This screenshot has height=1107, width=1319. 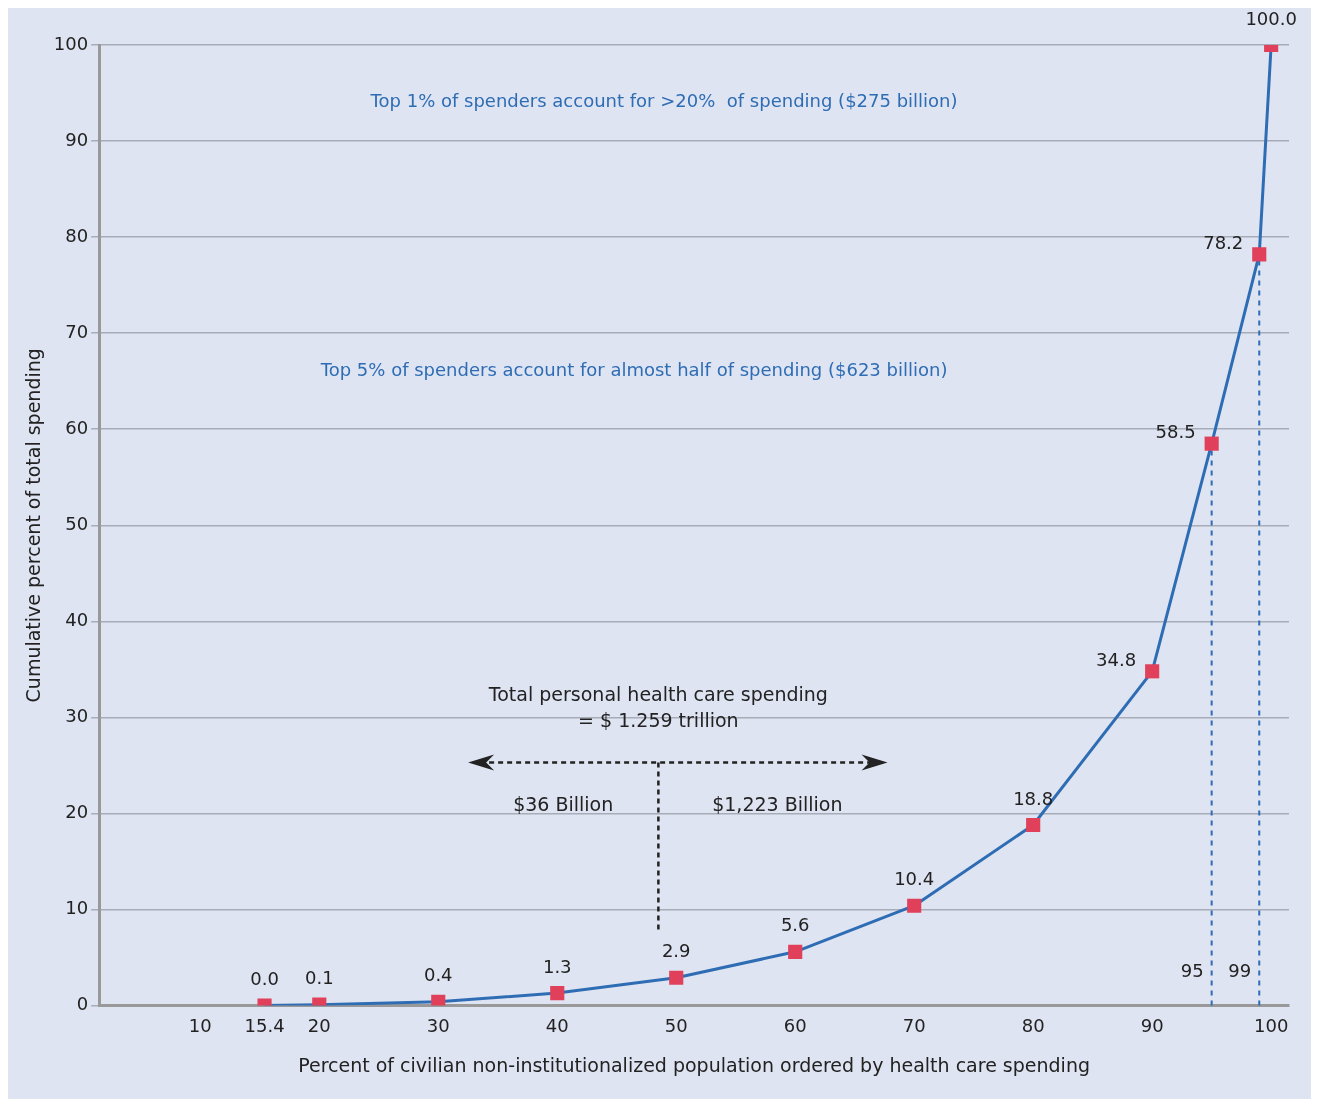 What do you see at coordinates (319, 978) in the screenshot?
I see `data-label: 0.1` at bounding box center [319, 978].